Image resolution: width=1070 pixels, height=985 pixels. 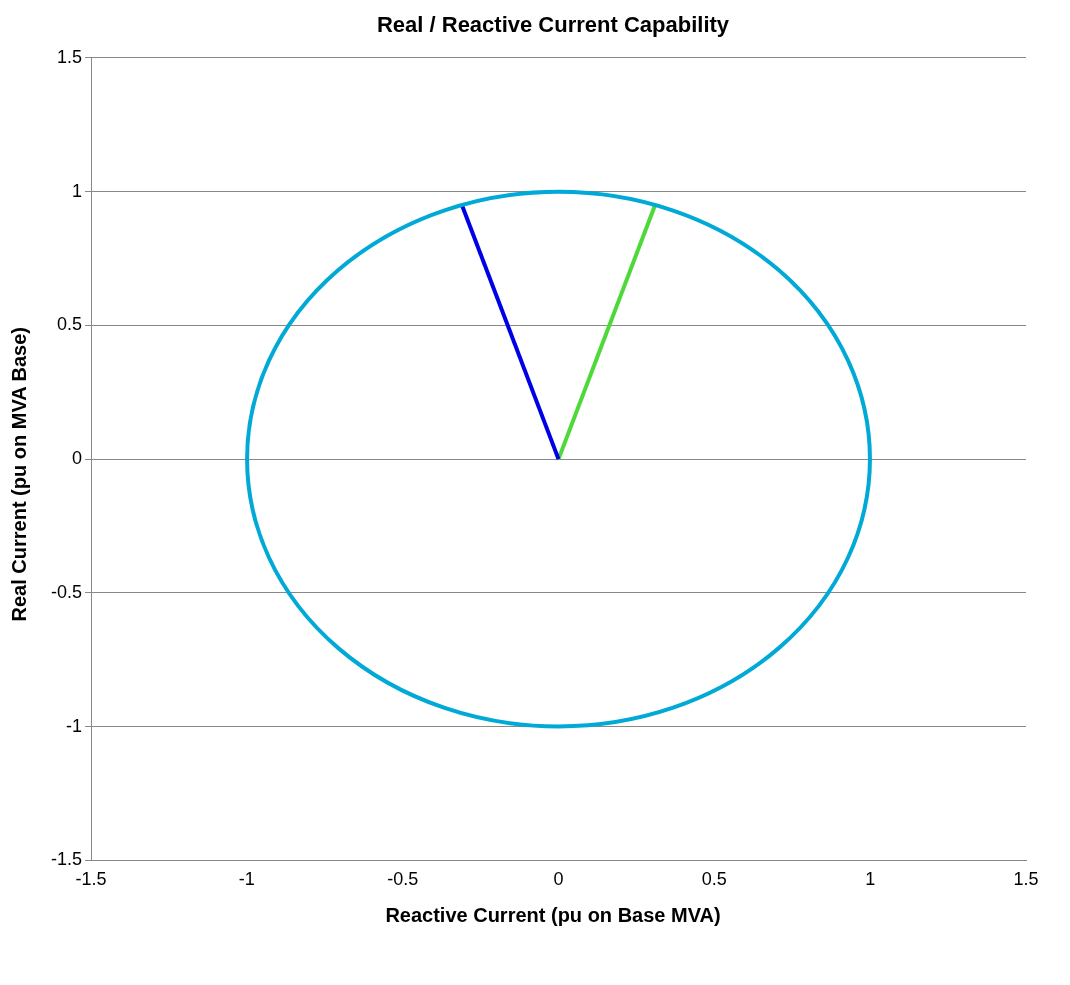 I want to click on x-tick-label: -0.5, so click(x=403, y=879).